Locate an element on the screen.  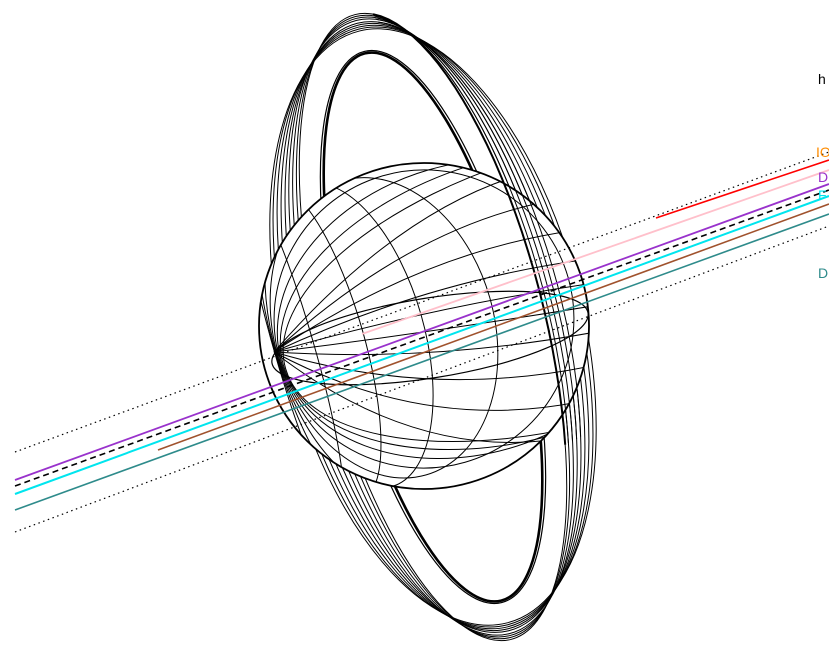
legend-label-purple: D is located at coordinates (823, 177).